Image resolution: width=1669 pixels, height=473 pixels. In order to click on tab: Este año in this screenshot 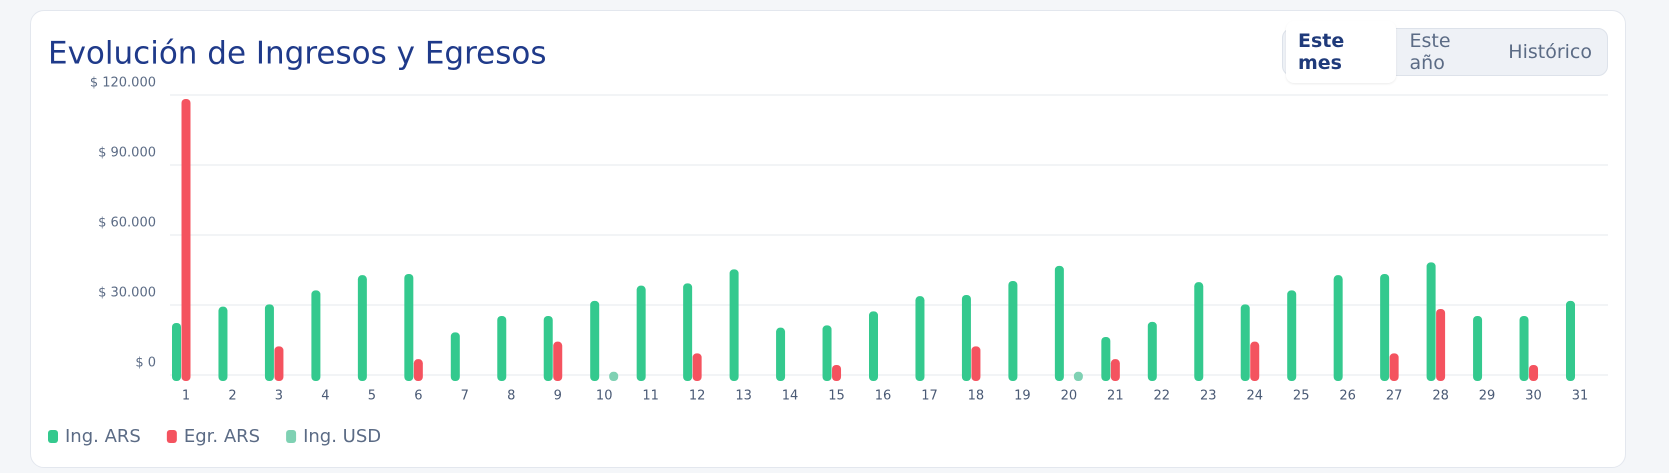, I will do `click(1430, 52)`.